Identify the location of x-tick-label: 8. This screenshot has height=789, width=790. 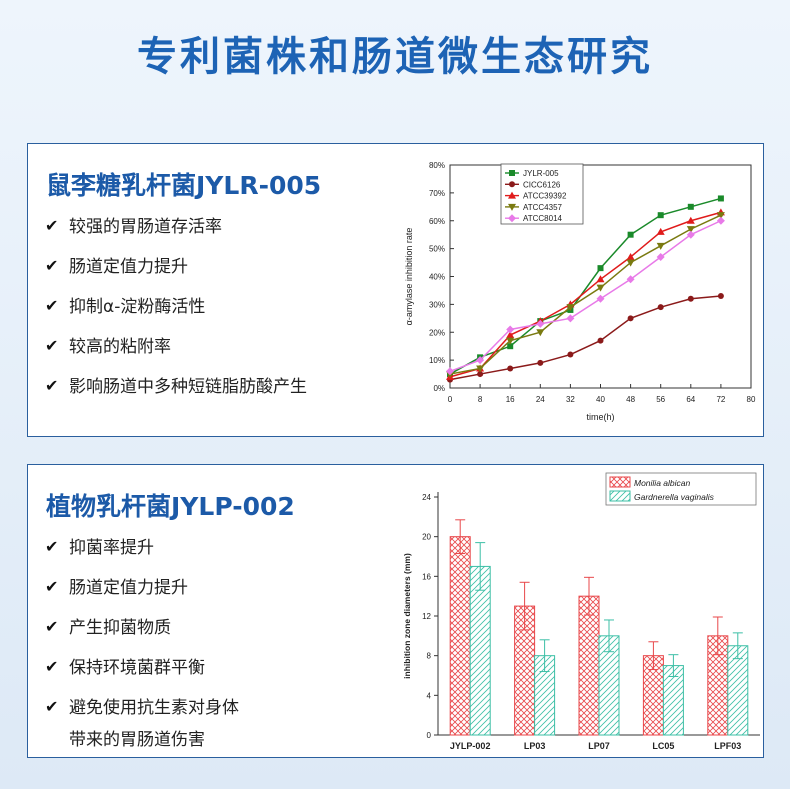
(480, 399).